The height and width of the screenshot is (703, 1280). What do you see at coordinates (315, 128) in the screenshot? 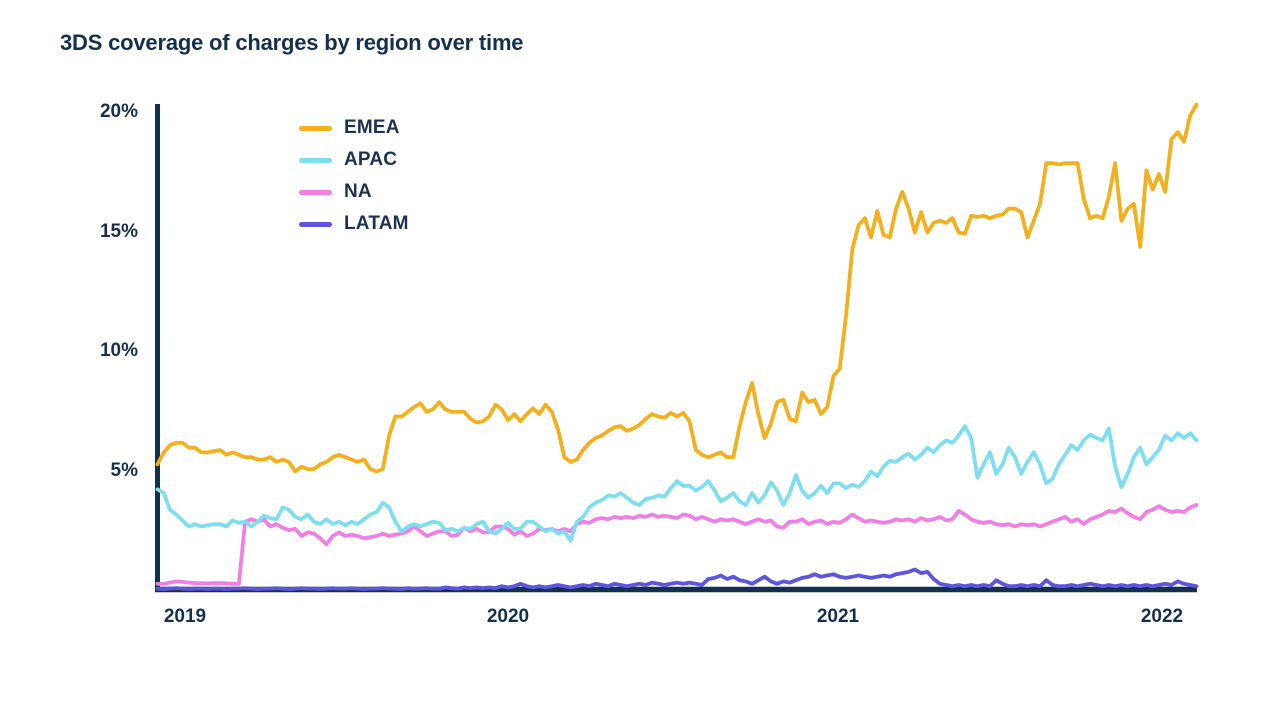
I see `emea-line-swatch-icon` at bounding box center [315, 128].